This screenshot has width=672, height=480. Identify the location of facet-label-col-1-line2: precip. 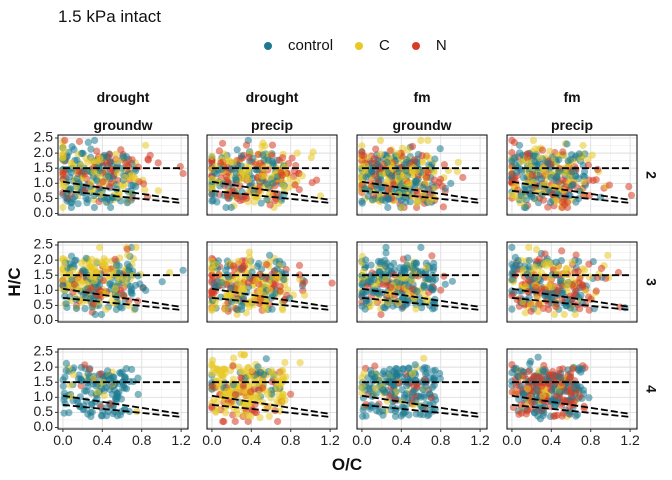
(272, 125).